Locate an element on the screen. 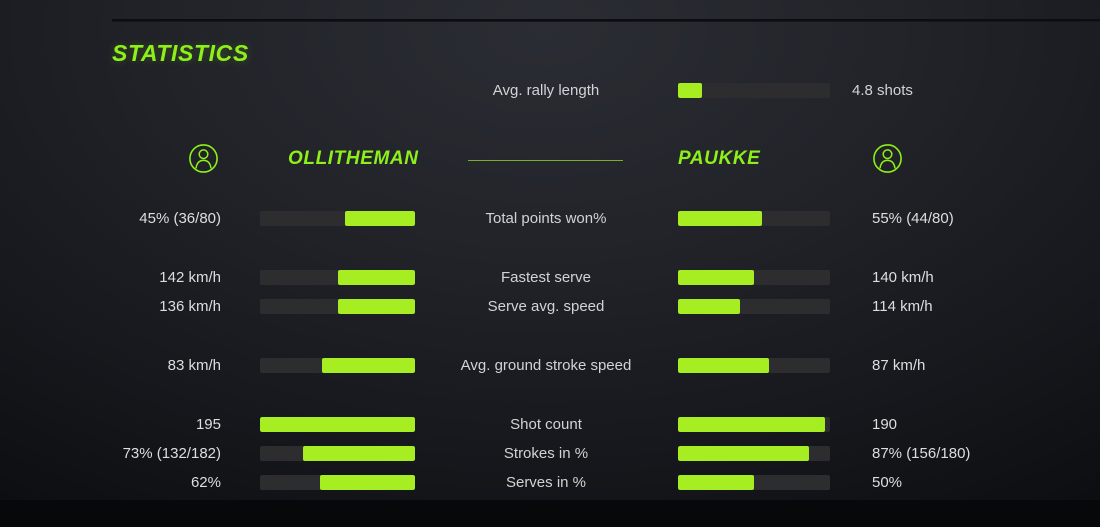 The image size is (1100, 527). stat-row: 73% (132/182) Strokes in % 87% (156/180) is located at coordinates (550, 453).